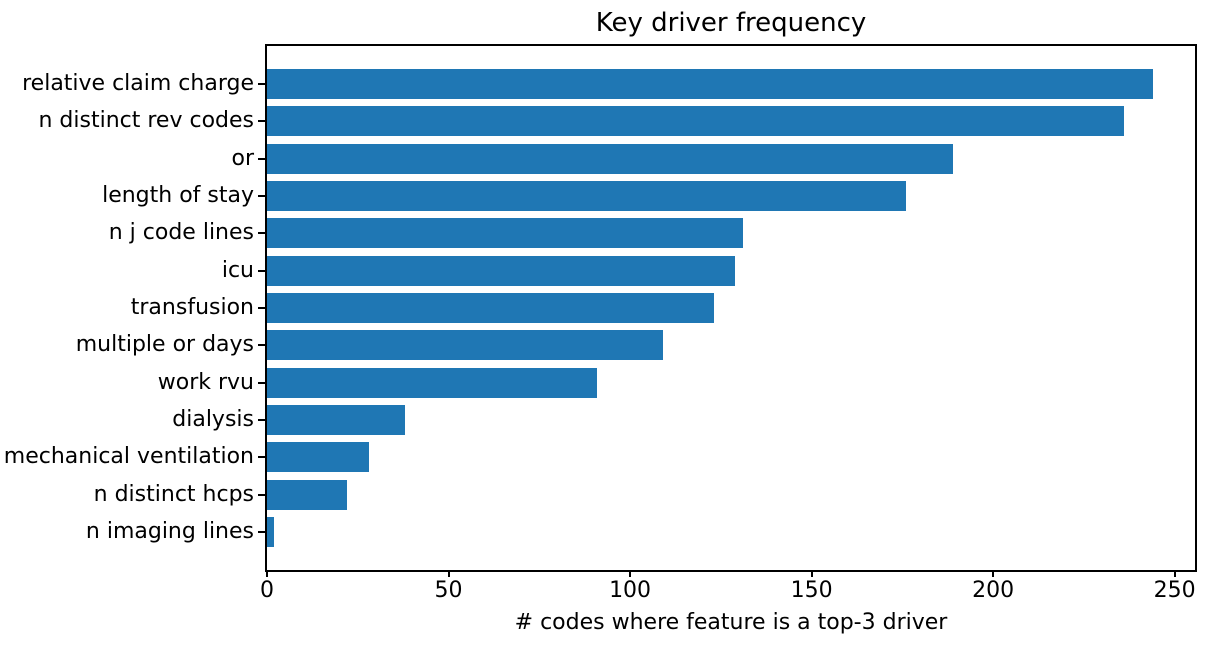 The image size is (1211, 649). What do you see at coordinates (336, 420) in the screenshot?
I see `bar-dialysis` at bounding box center [336, 420].